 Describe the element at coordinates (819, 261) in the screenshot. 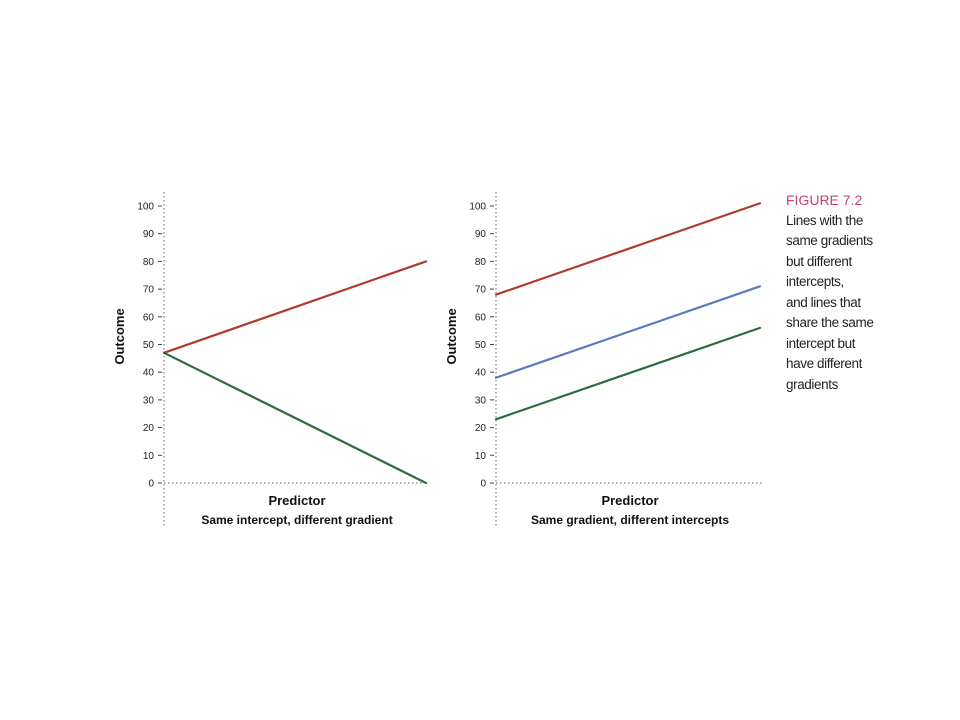

I see `caption-line: but different` at that location.